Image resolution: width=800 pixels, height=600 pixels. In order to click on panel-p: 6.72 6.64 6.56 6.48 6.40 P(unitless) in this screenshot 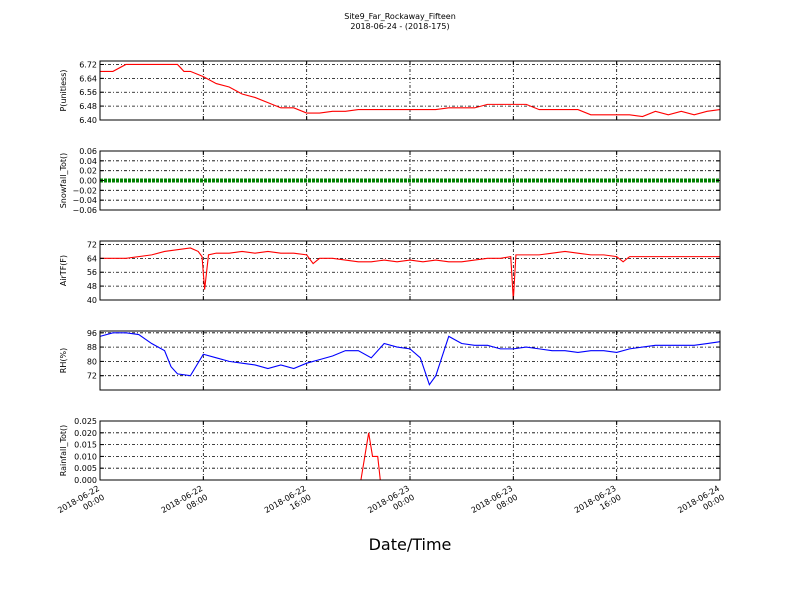, I will do `click(390, 92)`.